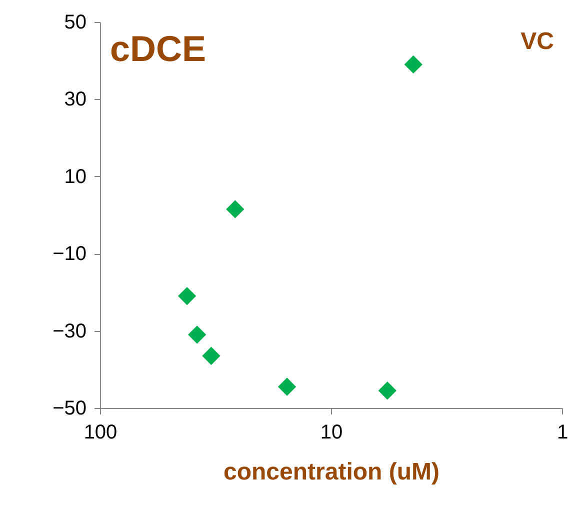 The width and height of the screenshot is (570, 509). What do you see at coordinates (562, 433) in the screenshot?
I see `x-tick-label: 1` at bounding box center [562, 433].